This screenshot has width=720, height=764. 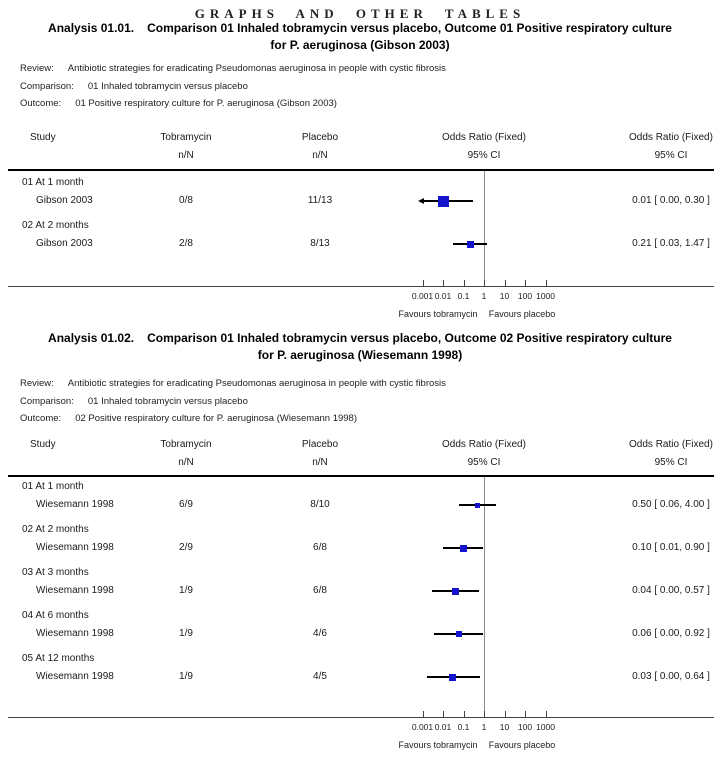 I want to click on axis-tick-label: 1000, so click(x=545, y=296).